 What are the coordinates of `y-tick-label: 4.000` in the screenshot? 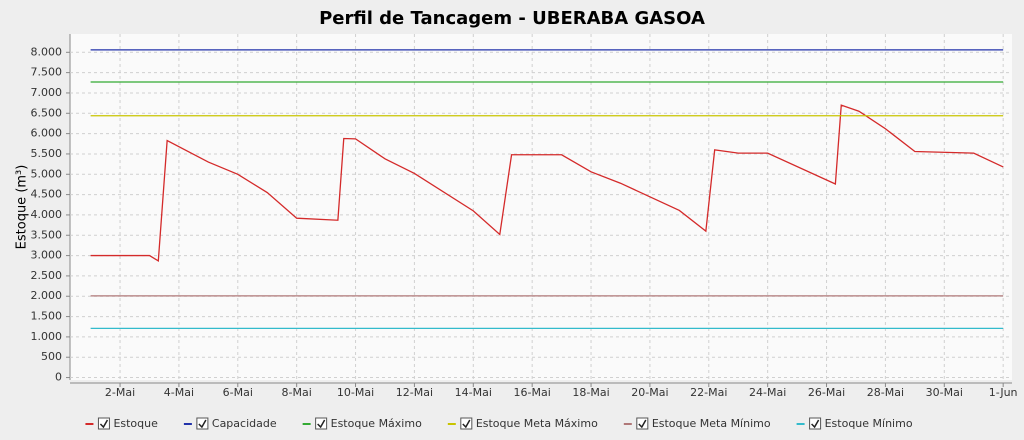 It's located at (47, 214).